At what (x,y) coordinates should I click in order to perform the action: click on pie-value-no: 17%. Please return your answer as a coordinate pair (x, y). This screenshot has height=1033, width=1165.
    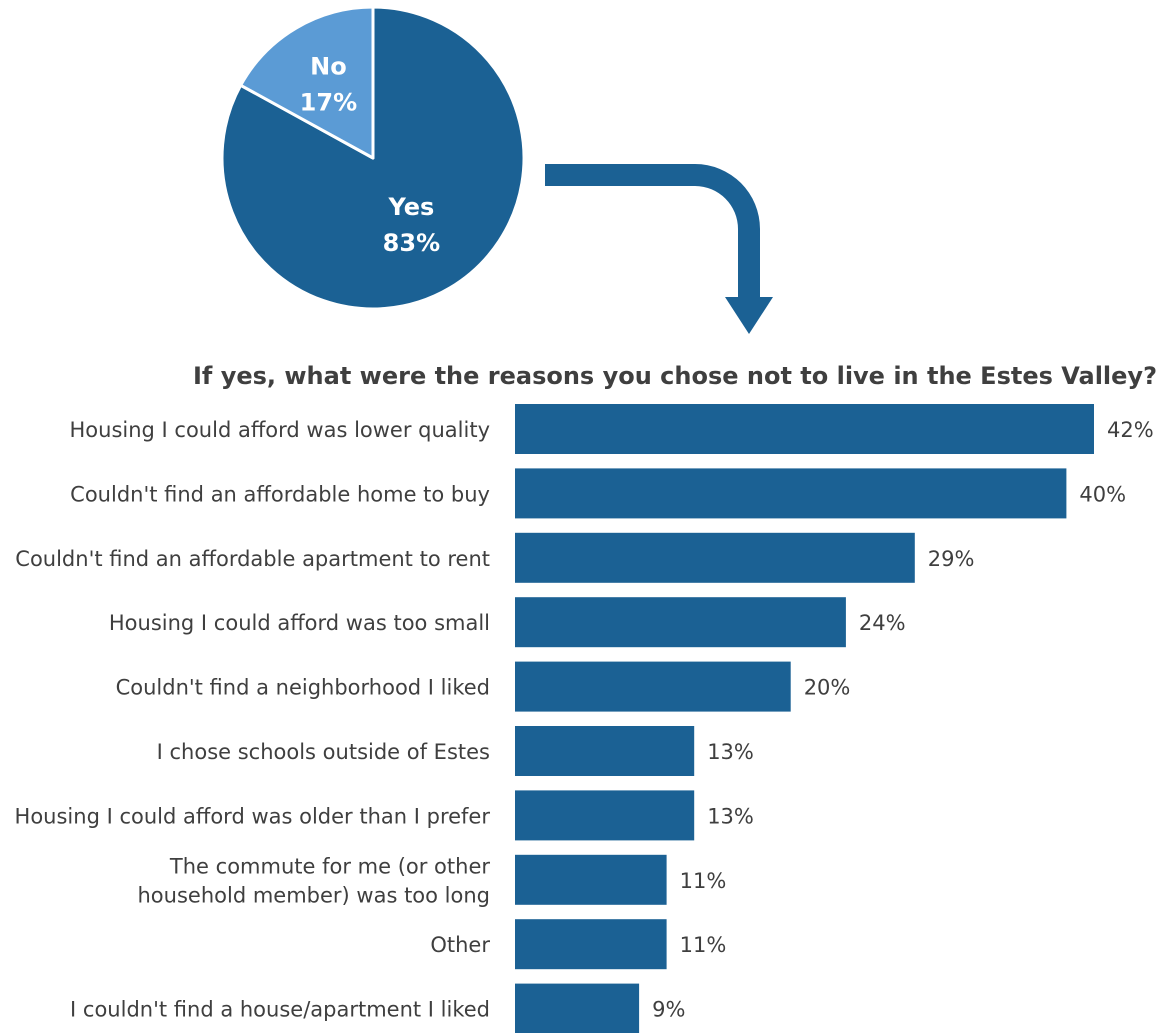
    Looking at the image, I should click on (328, 103).